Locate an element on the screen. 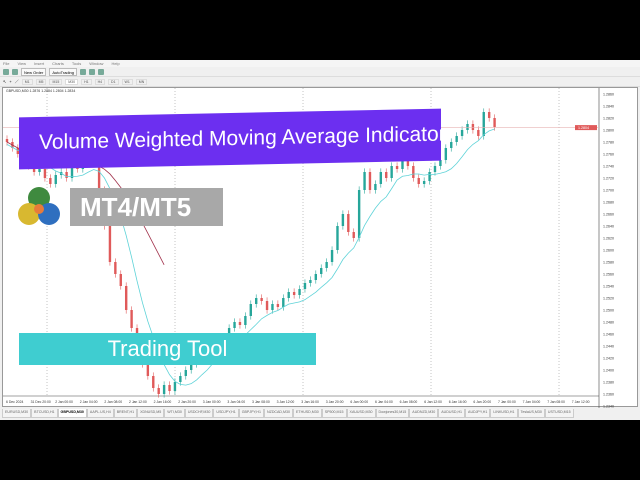 This screenshot has height=480, width=640. chart-tab: USTUSD,M15 is located at coordinates (559, 413).